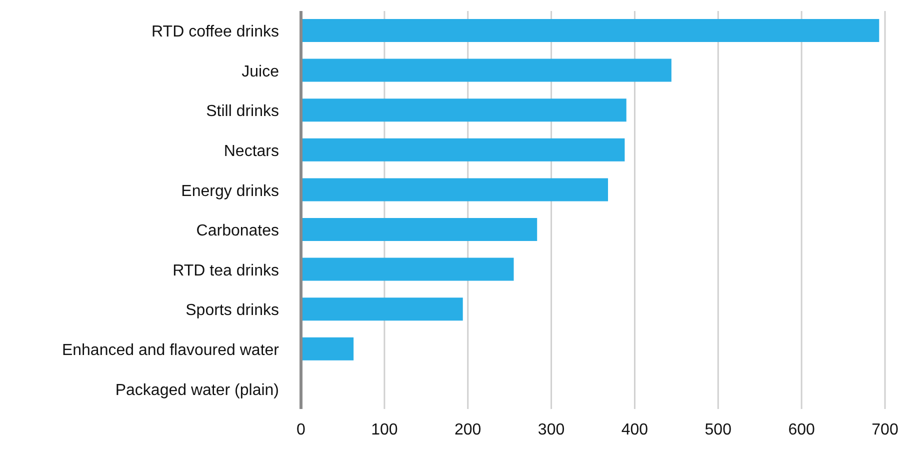  I want to click on x-tick-label: 400, so click(634, 429).